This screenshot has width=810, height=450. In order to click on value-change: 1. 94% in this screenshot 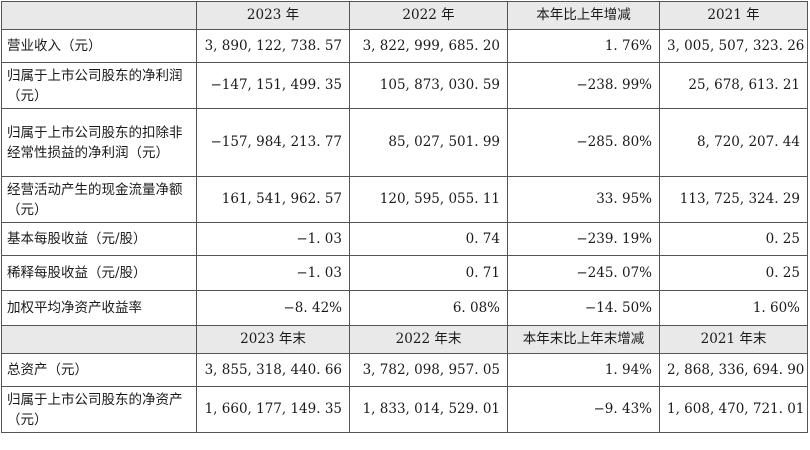, I will do `click(583, 370)`.